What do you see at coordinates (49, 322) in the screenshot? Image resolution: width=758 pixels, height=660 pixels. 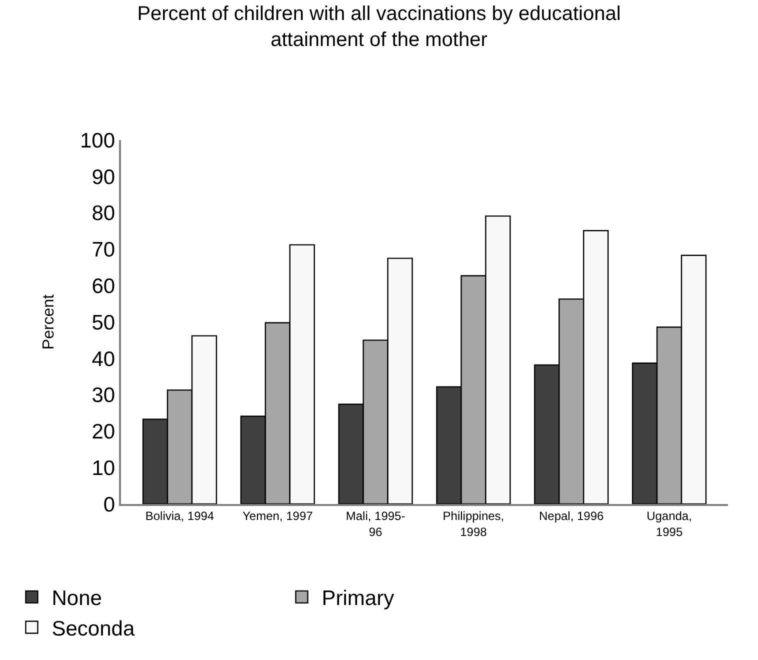 I see `y-axis-title: Percent` at bounding box center [49, 322].